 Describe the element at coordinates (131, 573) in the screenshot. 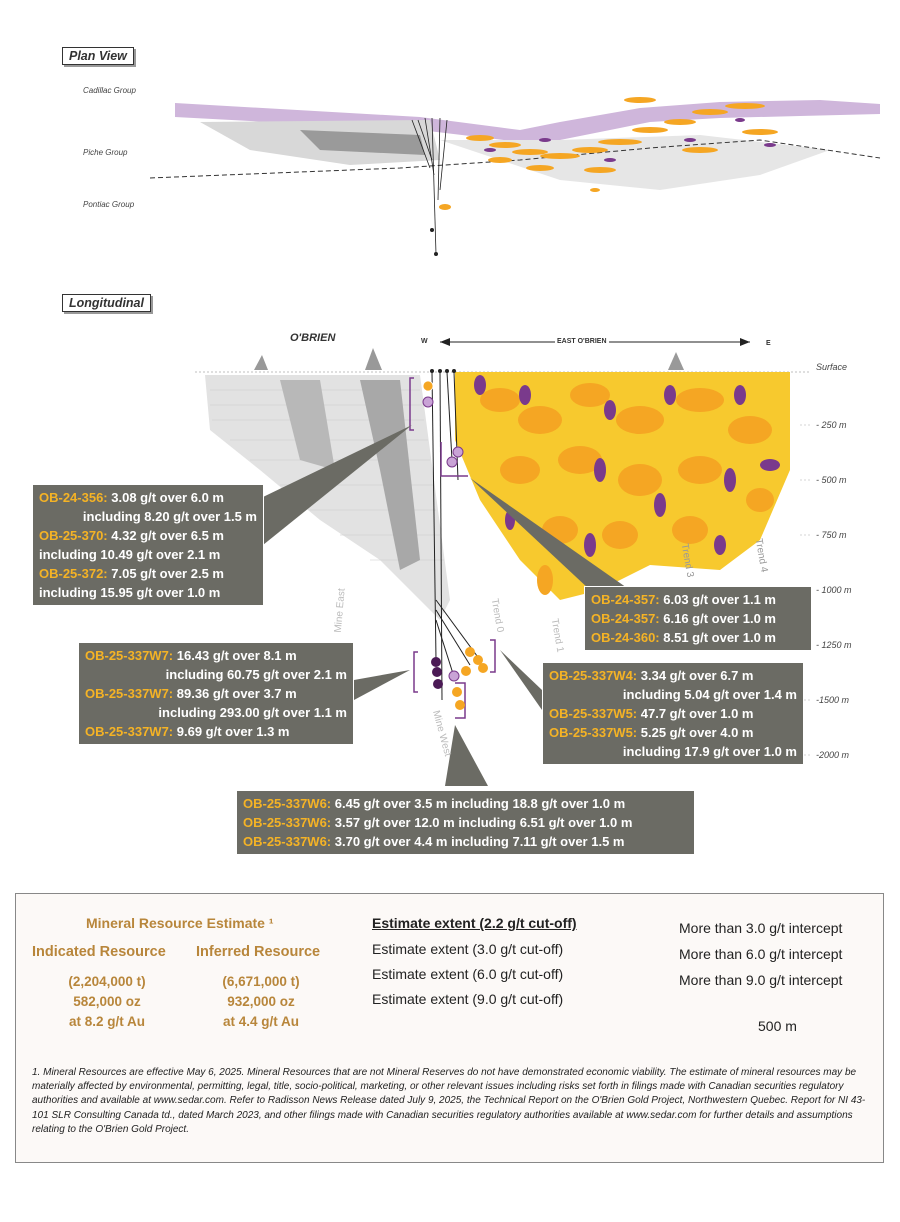

I see `callout-line: OB-25-372: 7.05 g/t over 2.5 m` at that location.